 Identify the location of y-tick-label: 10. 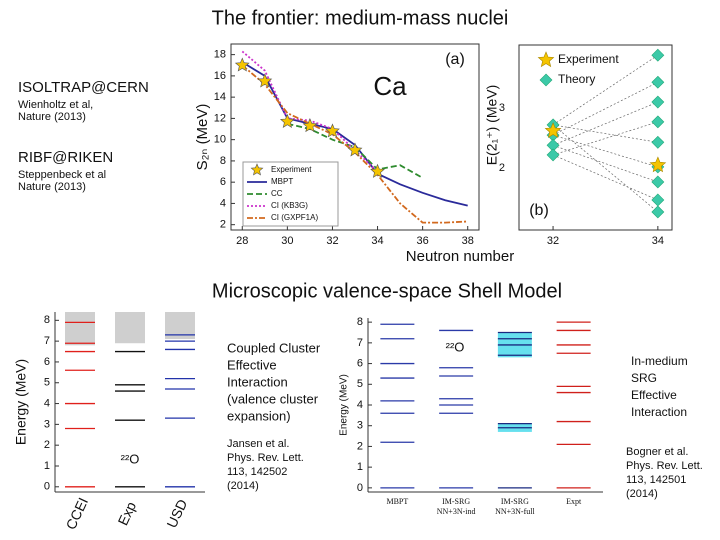
(220, 140).